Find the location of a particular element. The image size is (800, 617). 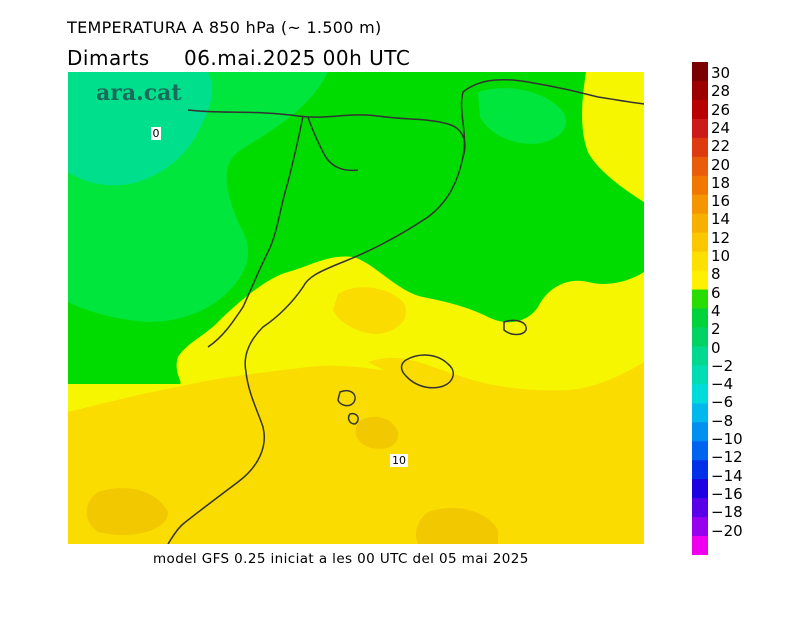

colorbar-tick-label: 16 is located at coordinates (721, 201).